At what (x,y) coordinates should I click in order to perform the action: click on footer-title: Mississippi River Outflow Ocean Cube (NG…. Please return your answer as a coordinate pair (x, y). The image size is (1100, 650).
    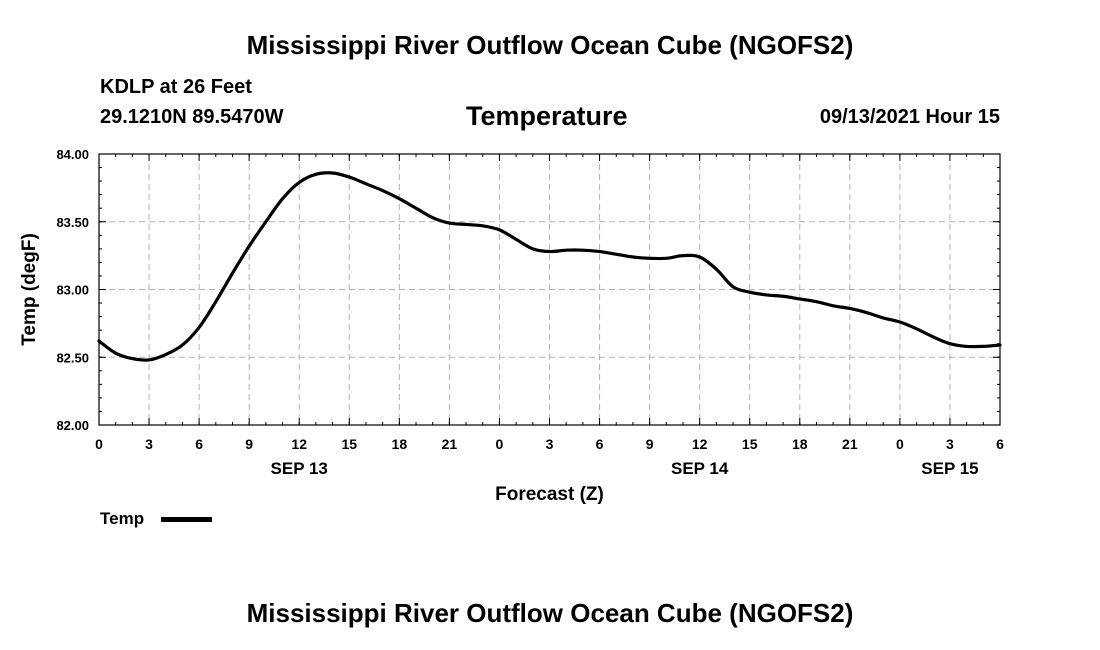
    Looking at the image, I should click on (550, 613).